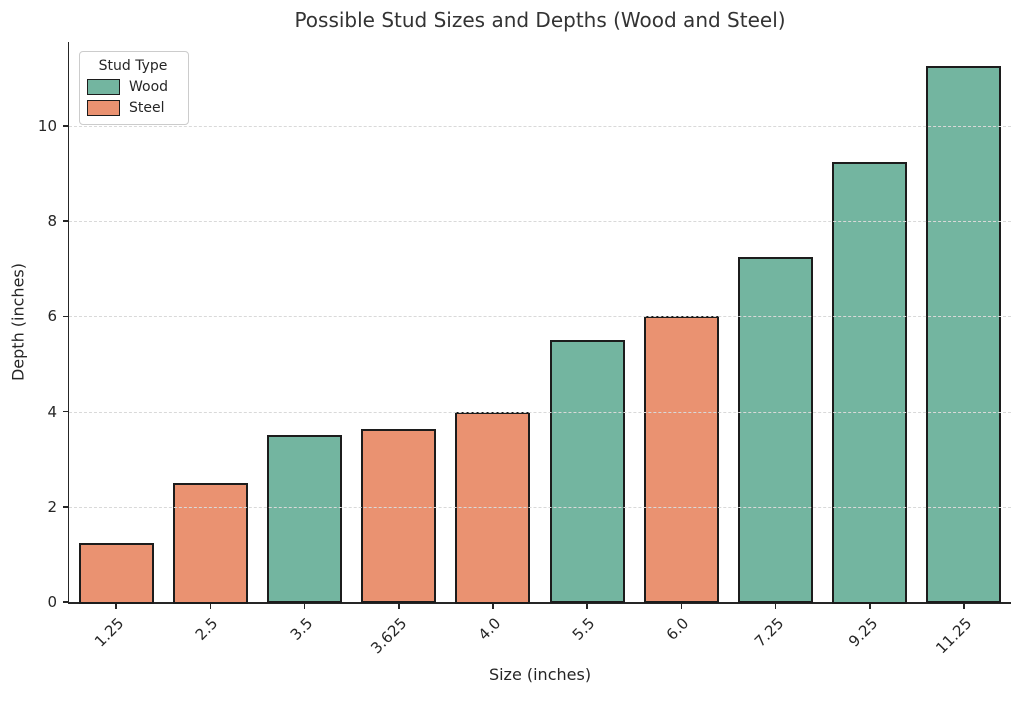  I want to click on bar-7.25, so click(775, 430).